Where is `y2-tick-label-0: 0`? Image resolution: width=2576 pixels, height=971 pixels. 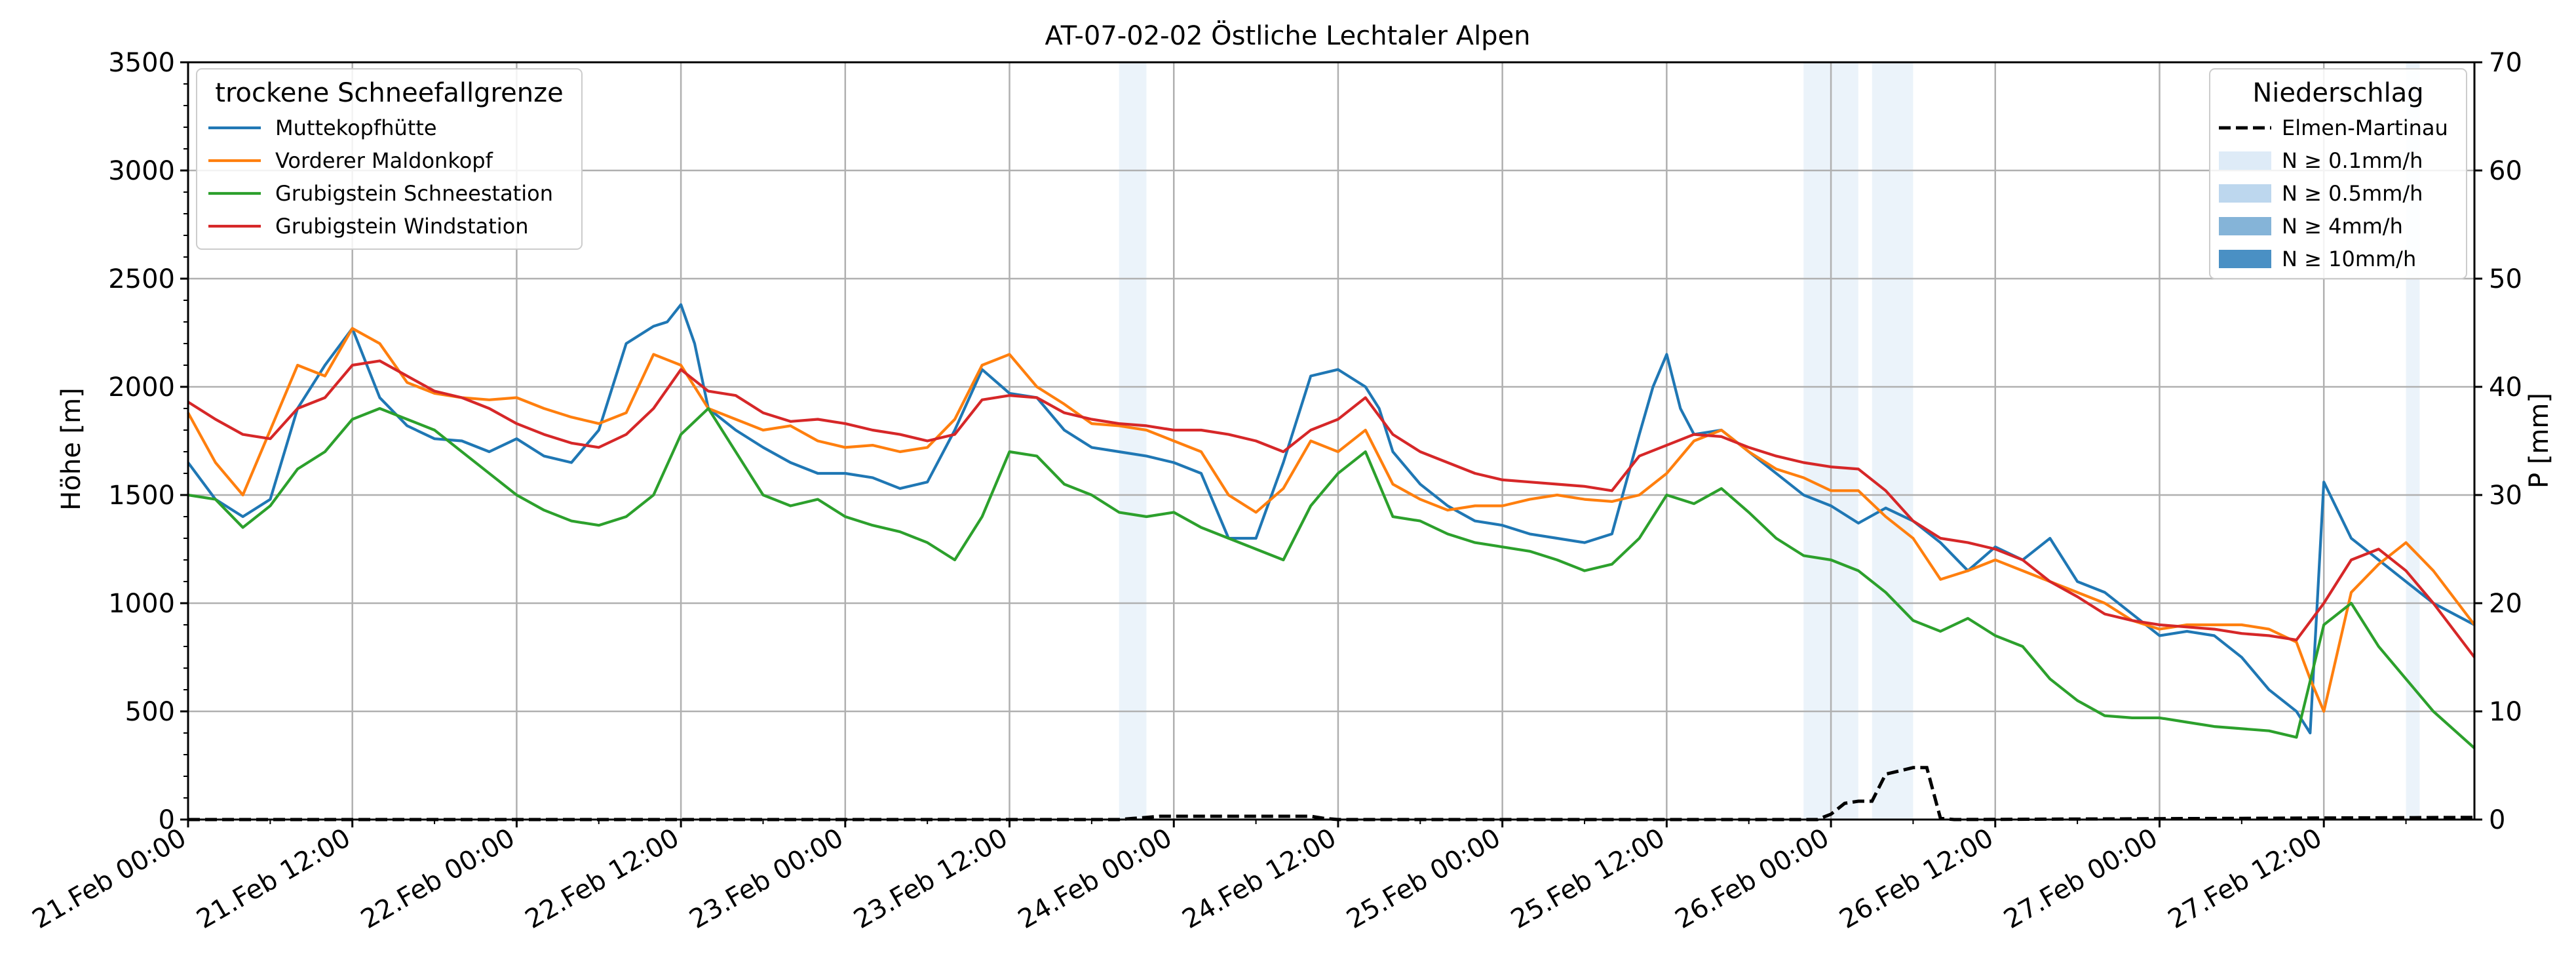
y2-tick-label-0: 0 is located at coordinates (2497, 820).